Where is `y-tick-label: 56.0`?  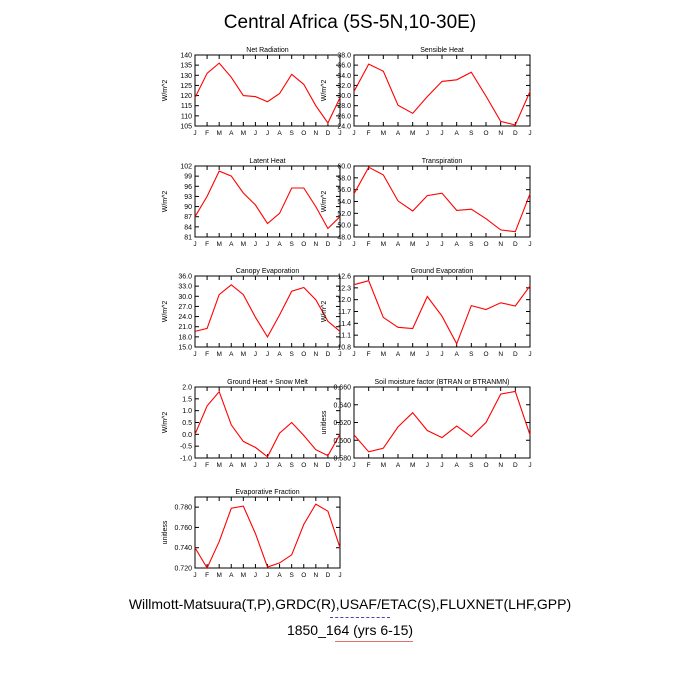
y-tick-label: 56.0 is located at coordinates (344, 190).